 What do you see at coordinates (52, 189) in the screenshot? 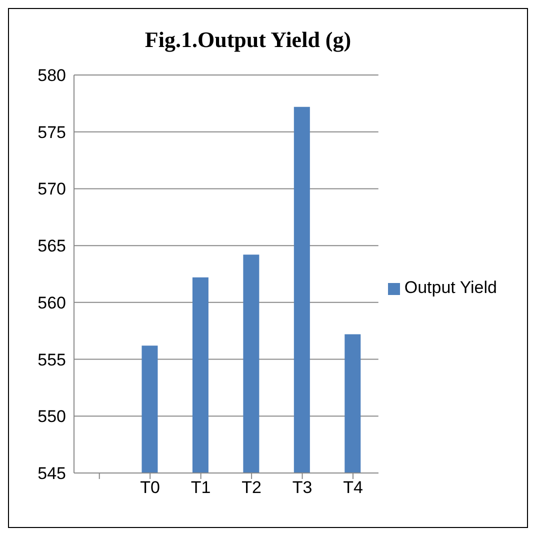
I see `y-tick-label: 570` at bounding box center [52, 189].